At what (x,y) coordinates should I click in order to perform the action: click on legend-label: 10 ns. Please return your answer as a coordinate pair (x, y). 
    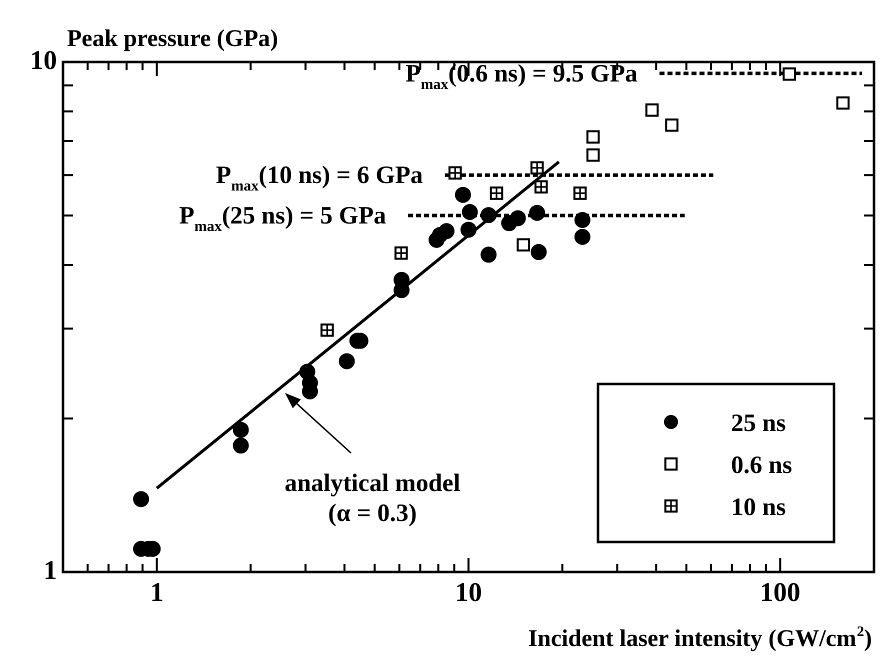
    Looking at the image, I should click on (758, 507).